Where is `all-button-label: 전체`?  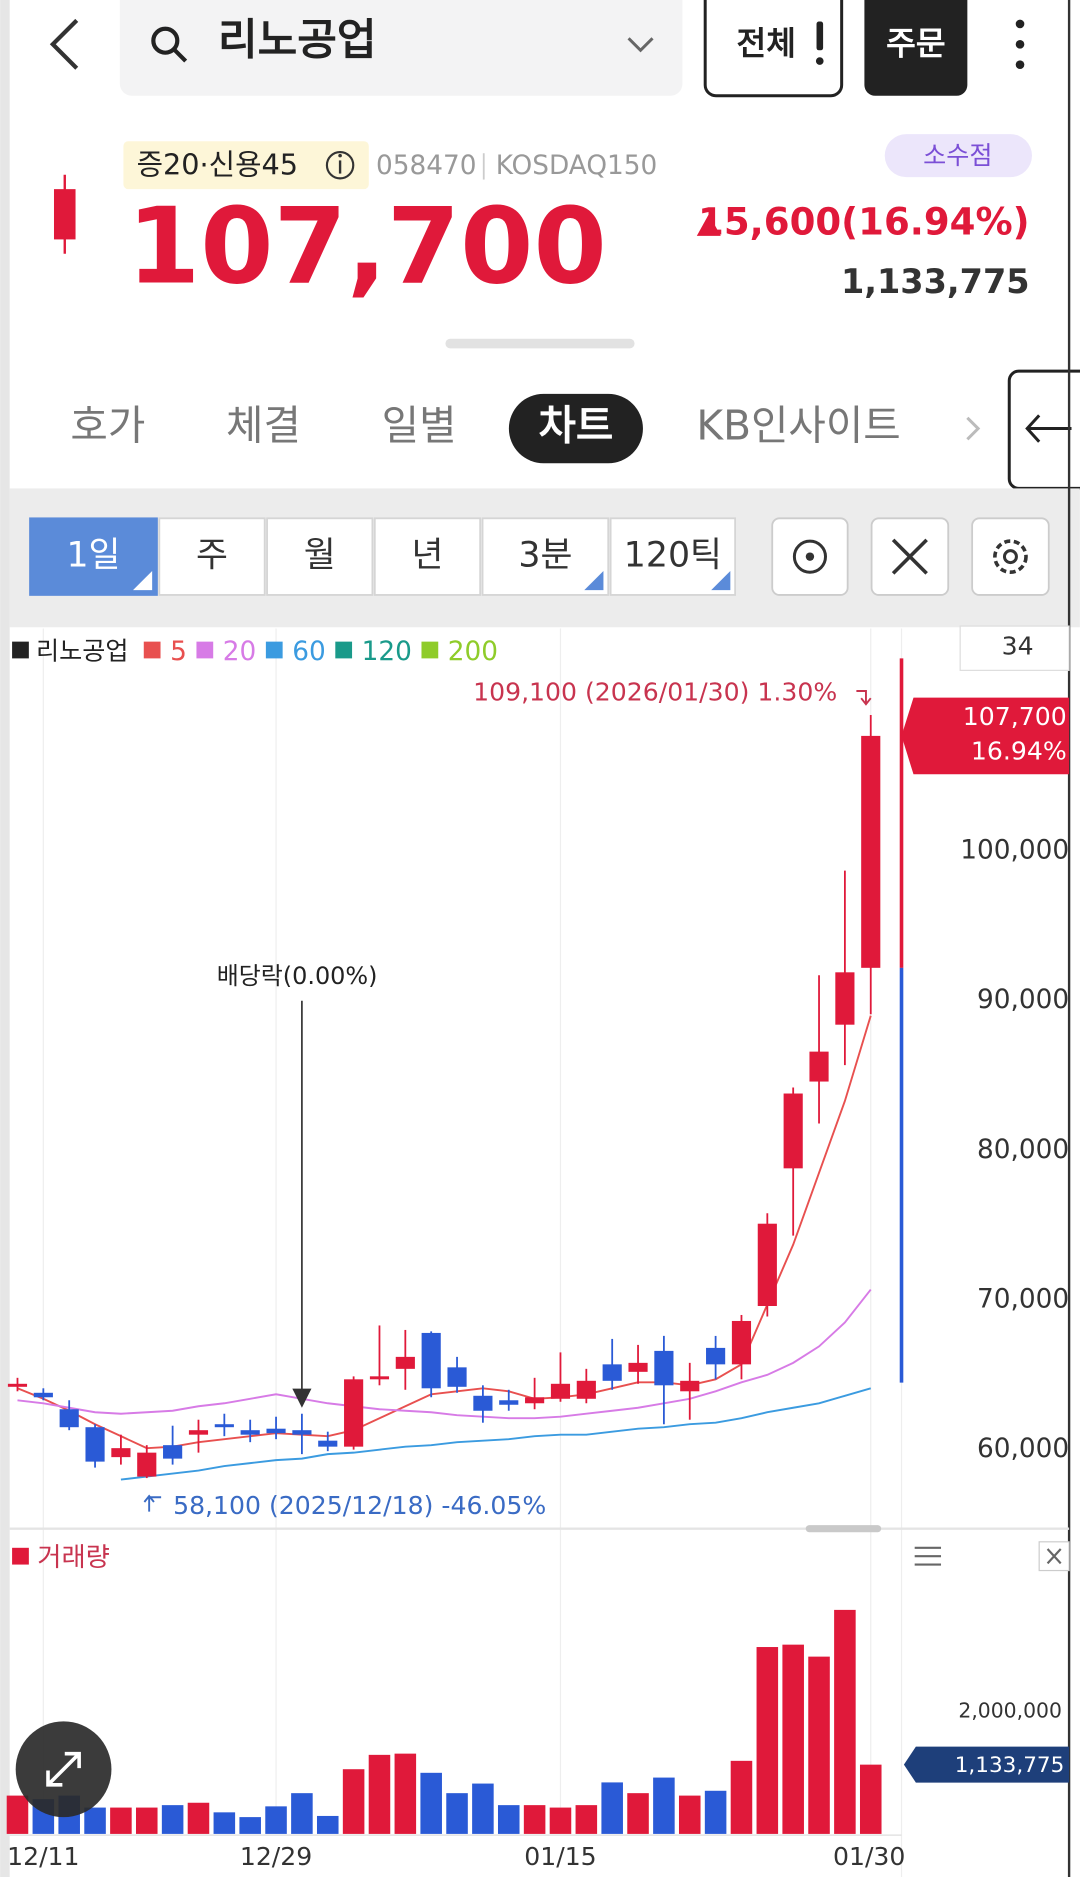 all-button-label: 전체 is located at coordinates (766, 43).